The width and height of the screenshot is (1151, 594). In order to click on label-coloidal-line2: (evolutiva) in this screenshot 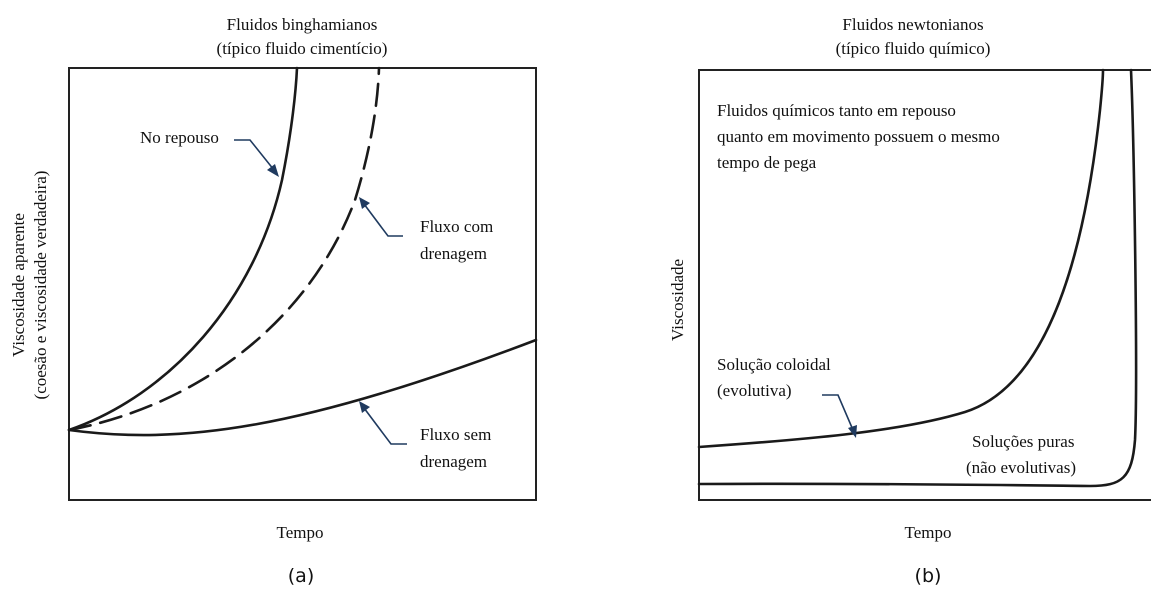, I will do `click(754, 390)`.